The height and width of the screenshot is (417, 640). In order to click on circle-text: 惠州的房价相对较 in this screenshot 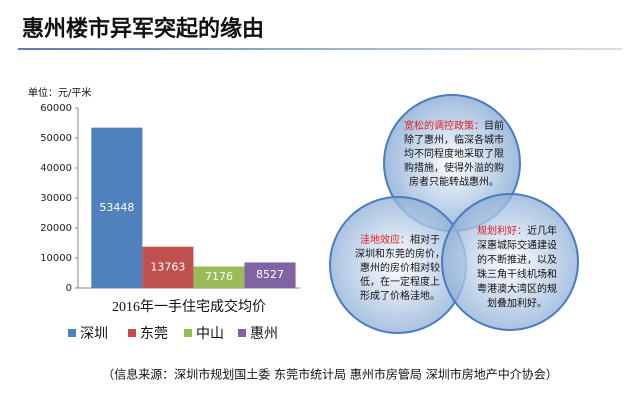, I will do `click(400, 267)`.